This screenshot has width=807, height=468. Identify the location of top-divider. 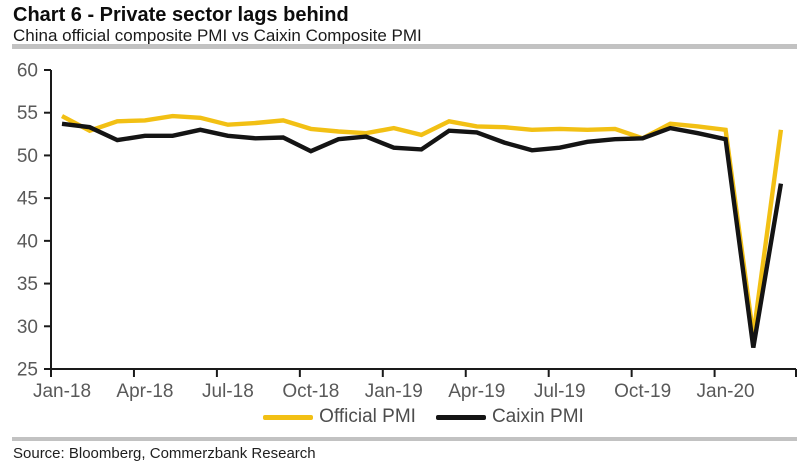
(404, 46).